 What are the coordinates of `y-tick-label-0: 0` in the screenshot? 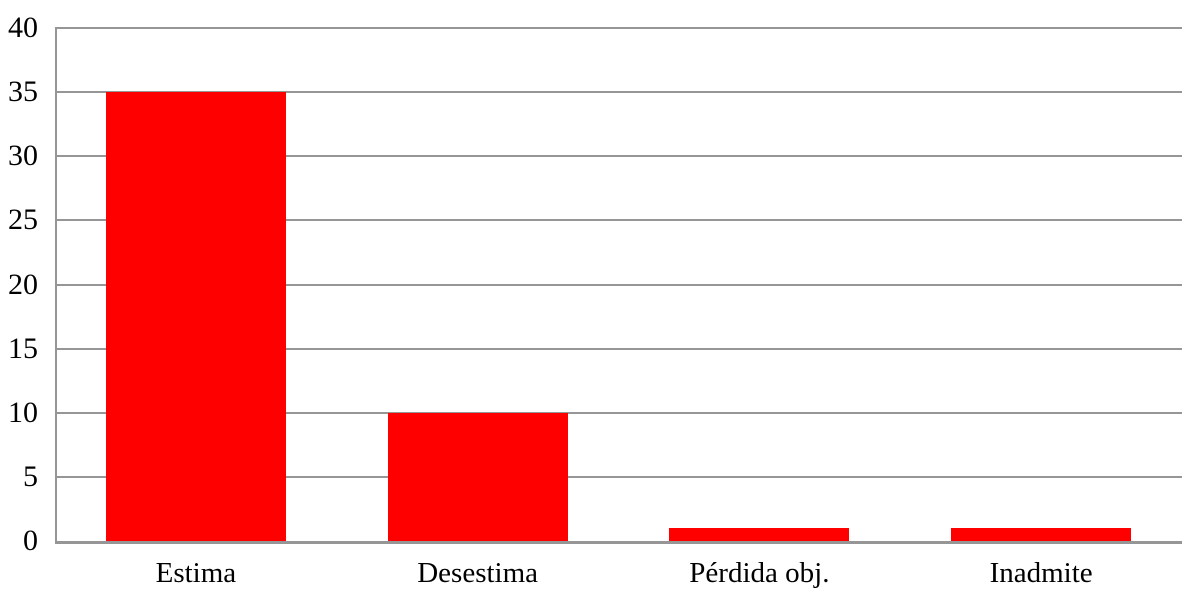 It's located at (30, 540).